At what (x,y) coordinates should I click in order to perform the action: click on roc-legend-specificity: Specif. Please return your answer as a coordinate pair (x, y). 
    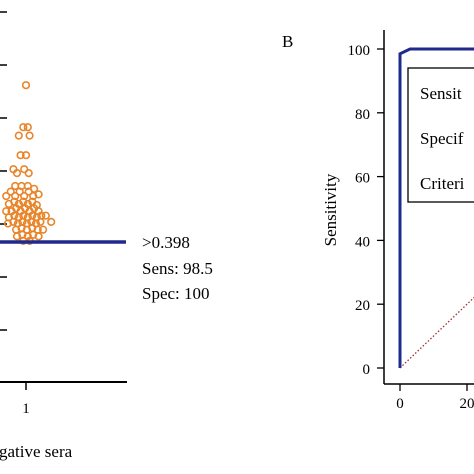
    Looking at the image, I should click on (442, 138).